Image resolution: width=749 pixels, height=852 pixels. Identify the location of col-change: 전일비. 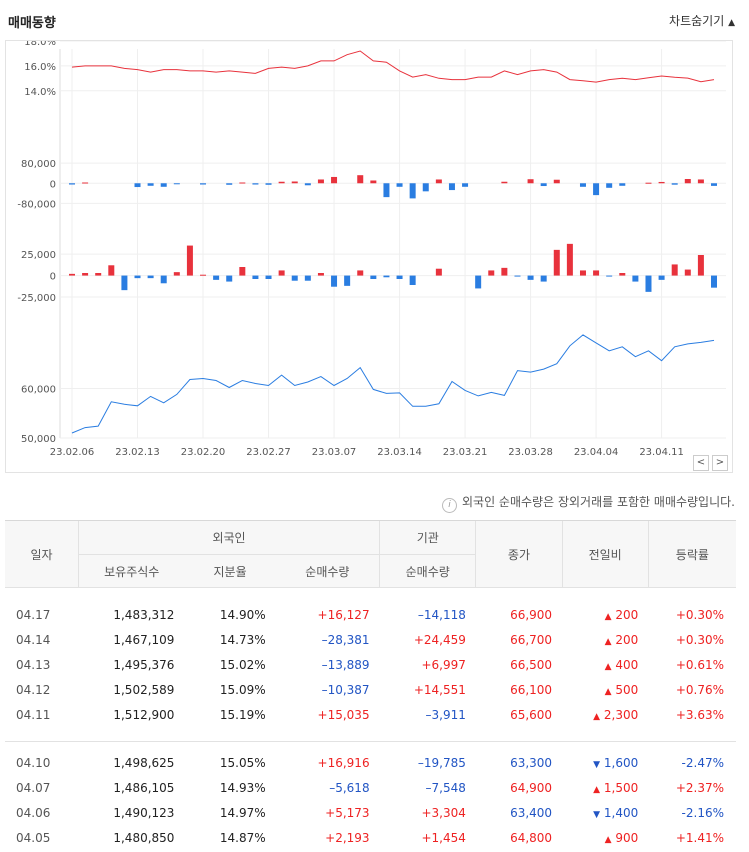
(605, 554).